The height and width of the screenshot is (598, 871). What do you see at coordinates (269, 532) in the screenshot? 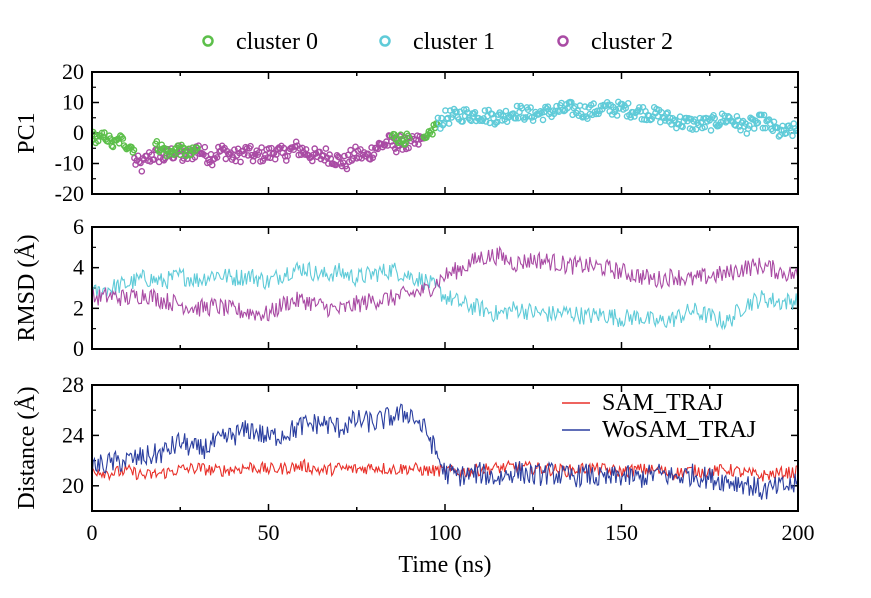
I see `x-tick-label: 50` at bounding box center [269, 532].